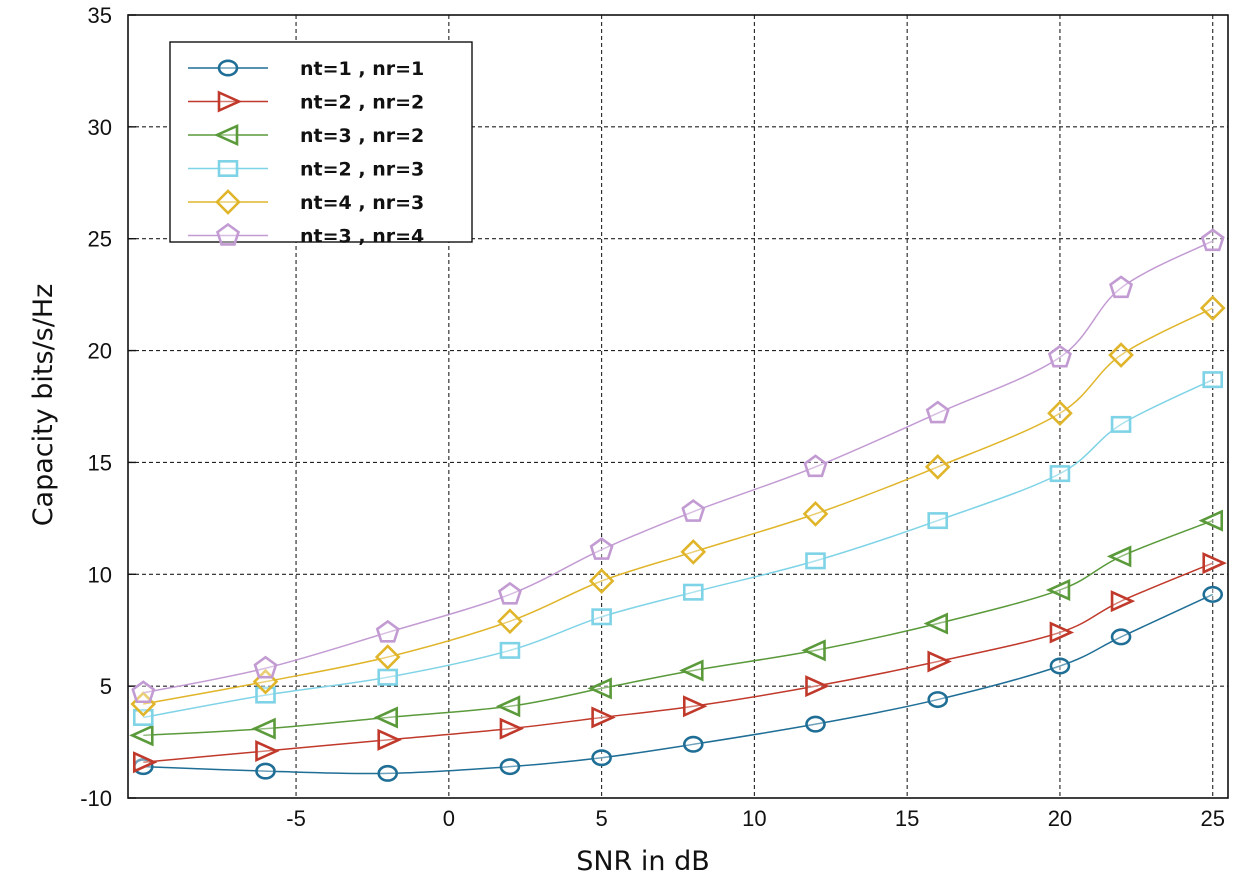  I want to click on legend-item: nt=3 , nr=4, so click(306, 235).